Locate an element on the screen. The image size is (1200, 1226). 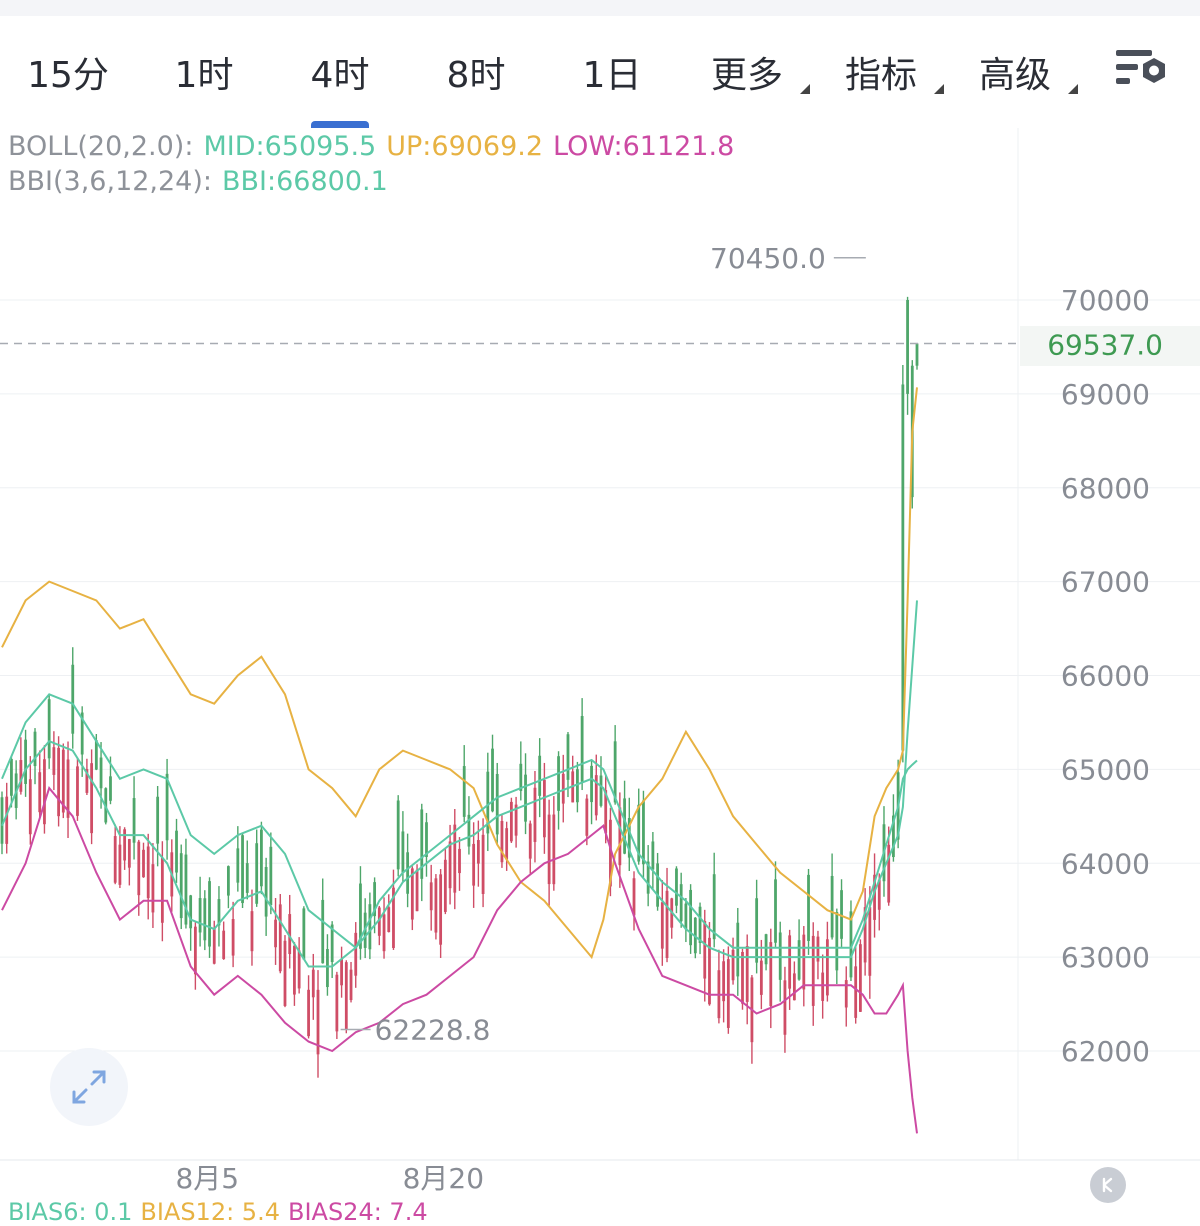
tab-4hour: 4时 is located at coordinates (340, 72).